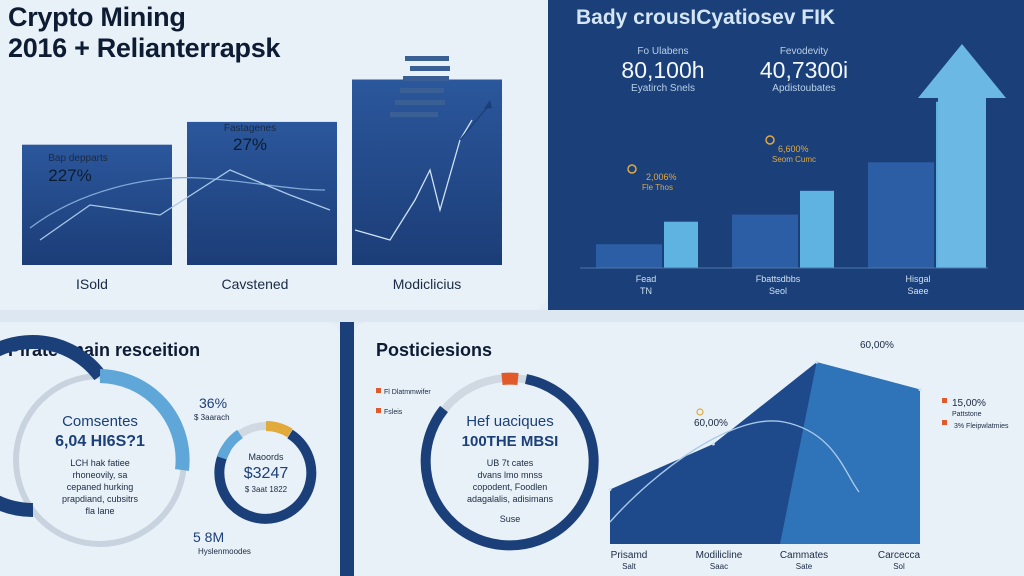  Describe the element at coordinates (266, 489) in the screenshot. I see `small-donut-sub: $ 3aat 1822` at that location.